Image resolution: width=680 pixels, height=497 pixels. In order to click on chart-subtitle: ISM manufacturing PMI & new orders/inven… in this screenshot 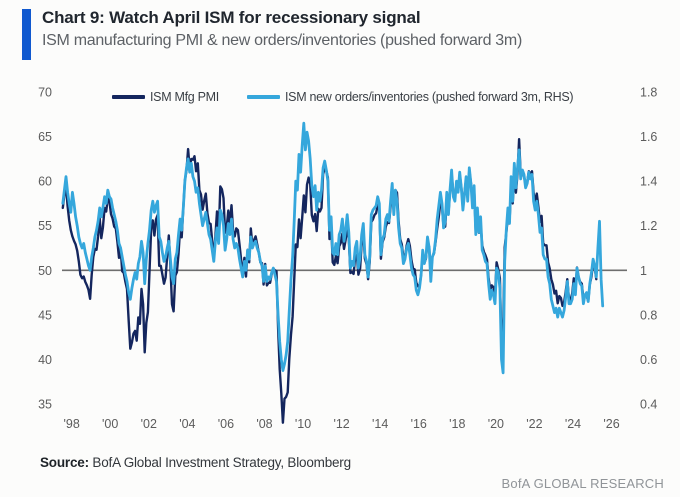, I will do `click(282, 40)`.